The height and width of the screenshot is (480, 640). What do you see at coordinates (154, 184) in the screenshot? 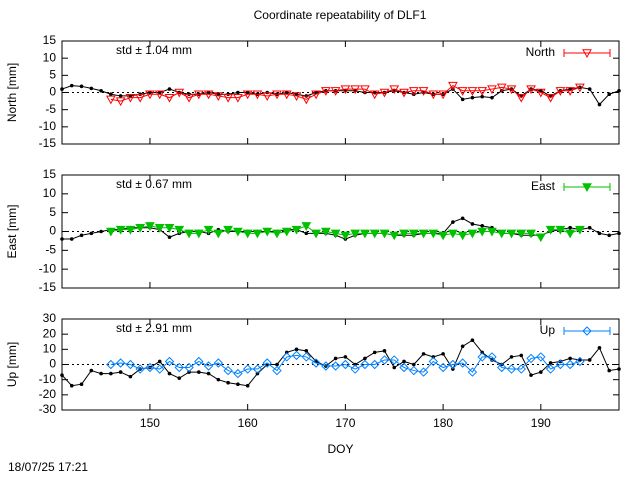
I see `annotation: std ± 0.67 mm` at bounding box center [154, 184].